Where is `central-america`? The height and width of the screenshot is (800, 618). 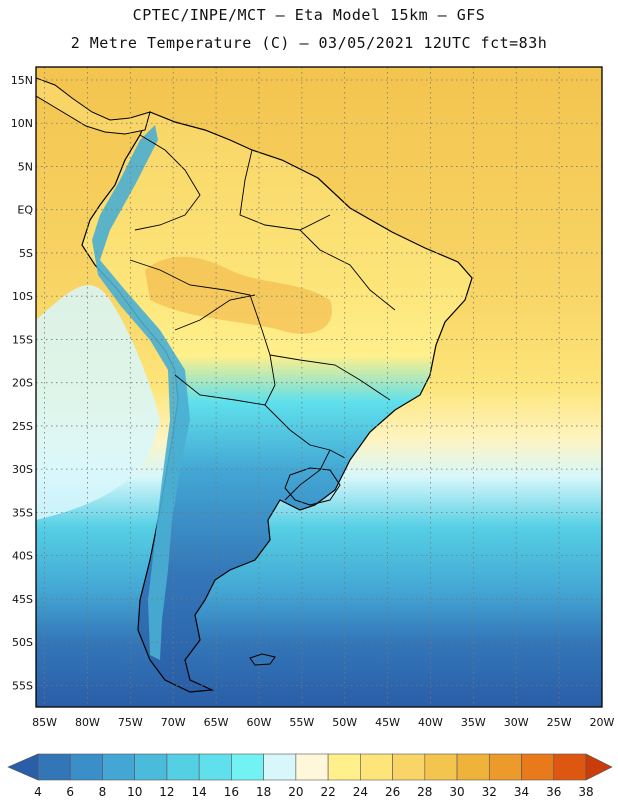
central-america is located at coordinates (93, 106).